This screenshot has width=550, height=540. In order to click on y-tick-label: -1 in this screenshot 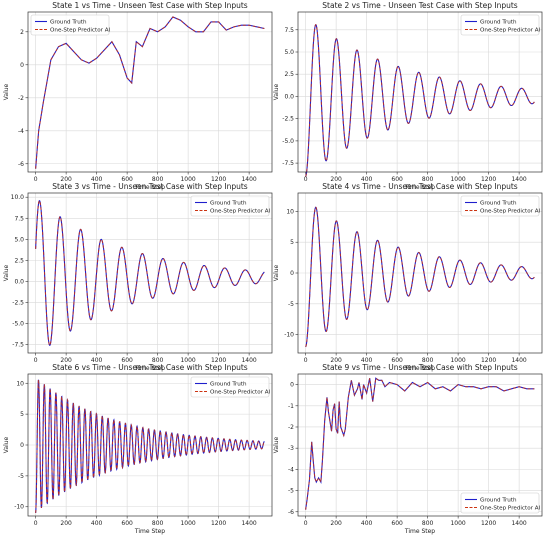, I will do `click(291, 406)`.